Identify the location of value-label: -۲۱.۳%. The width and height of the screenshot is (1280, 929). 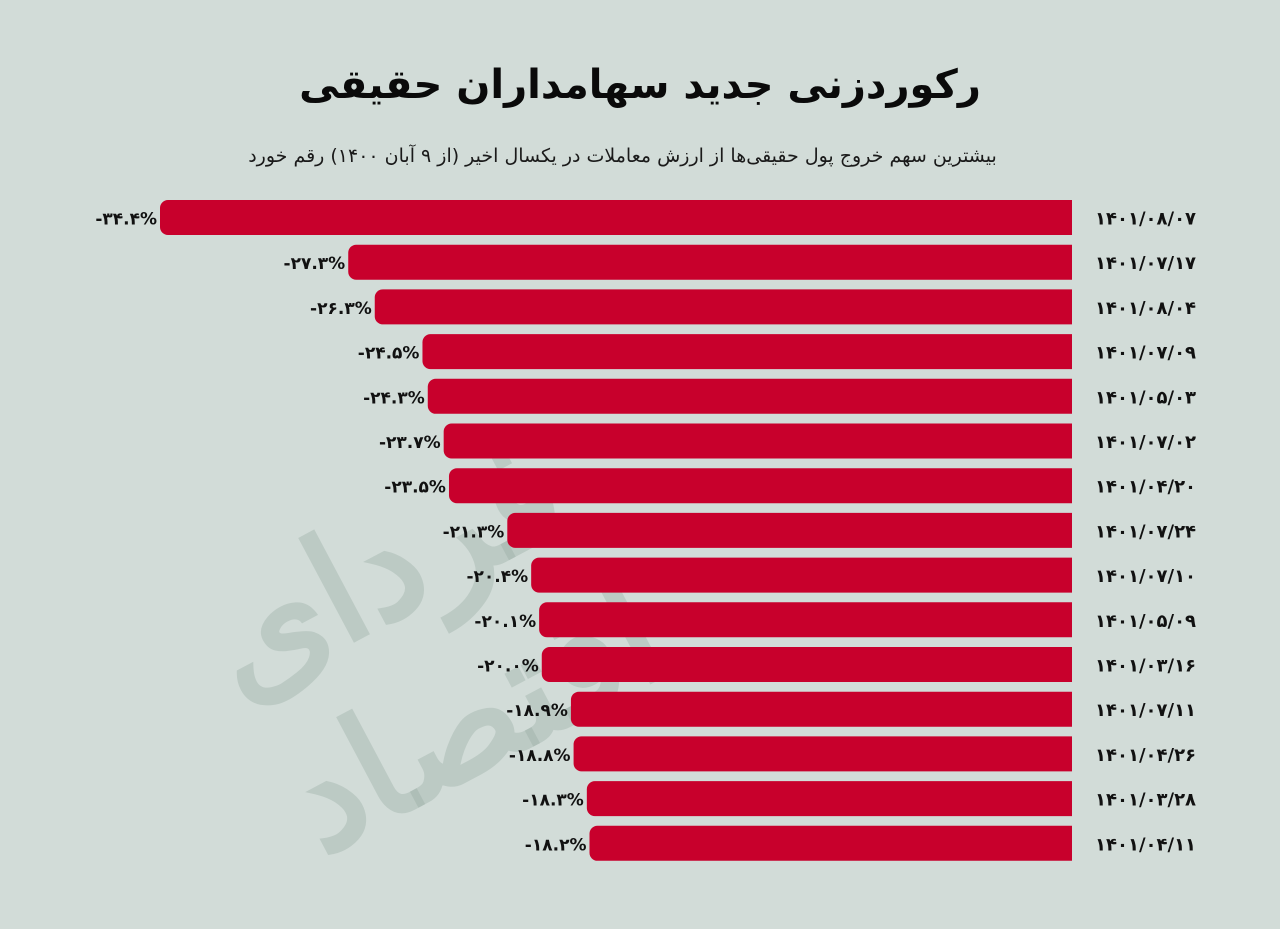
(474, 532).